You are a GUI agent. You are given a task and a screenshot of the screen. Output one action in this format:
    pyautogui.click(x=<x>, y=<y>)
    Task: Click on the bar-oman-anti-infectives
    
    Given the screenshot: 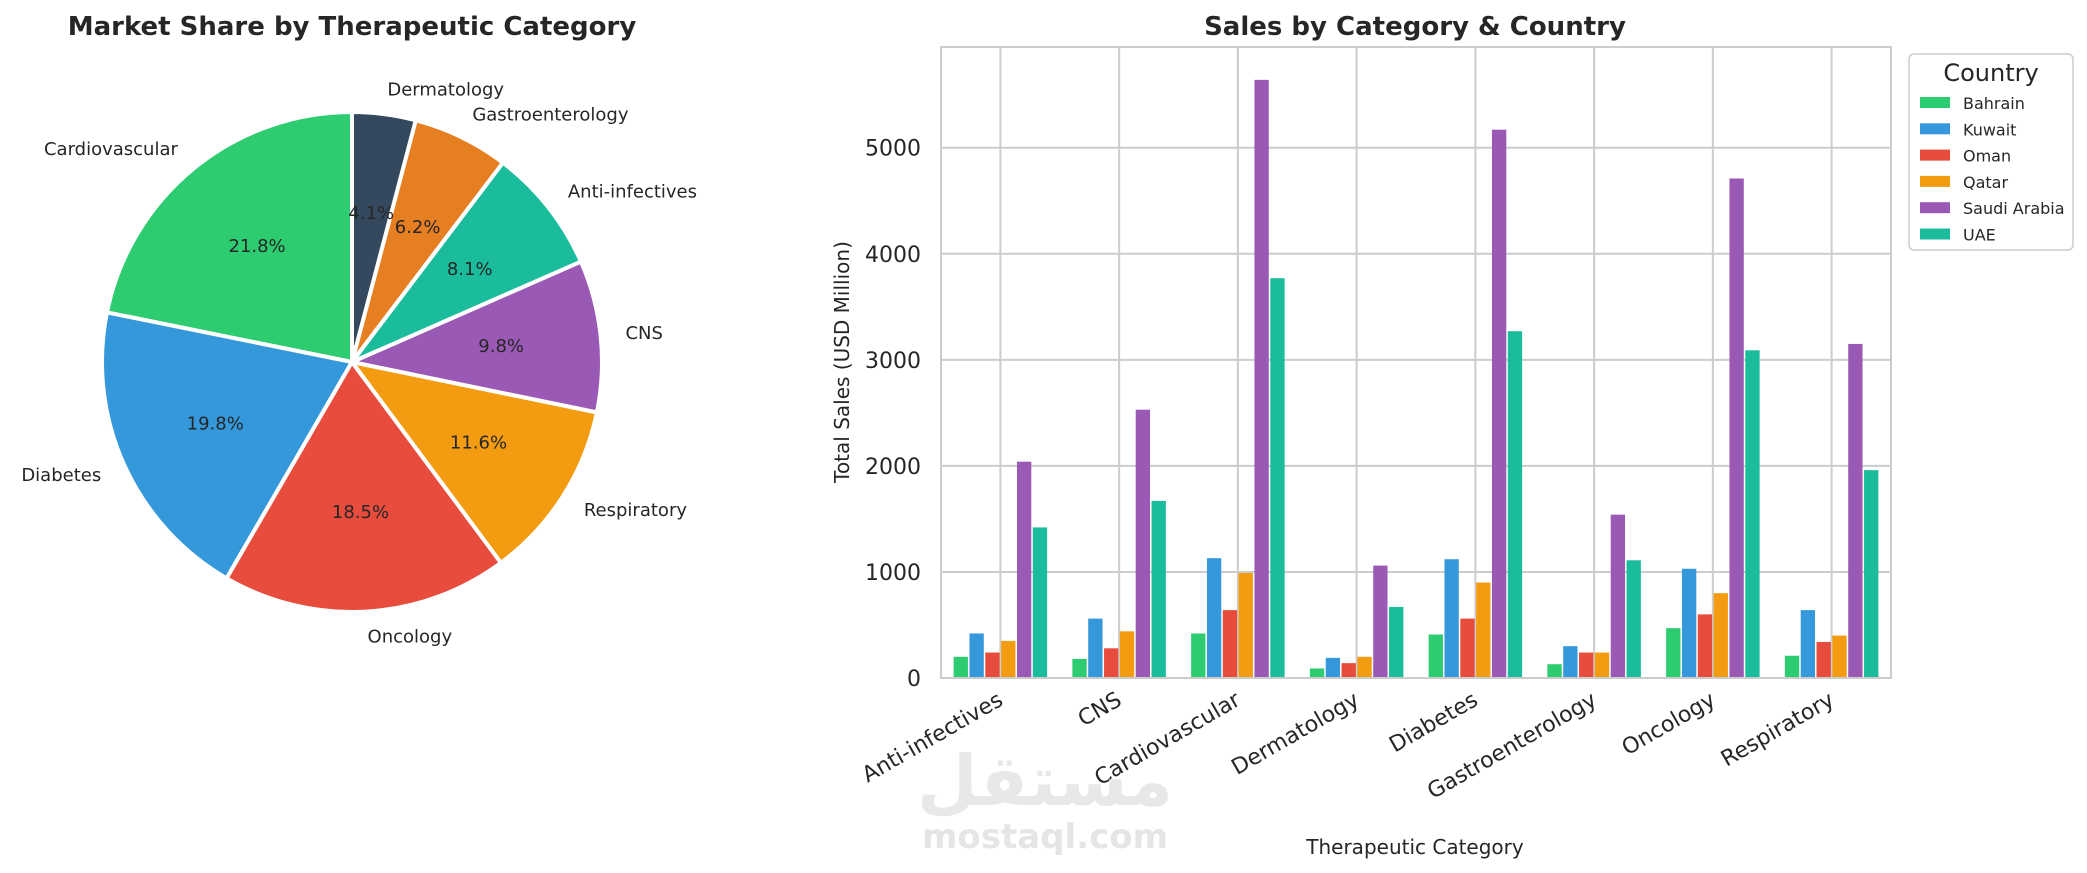 What is the action you would take?
    pyautogui.click(x=992, y=665)
    